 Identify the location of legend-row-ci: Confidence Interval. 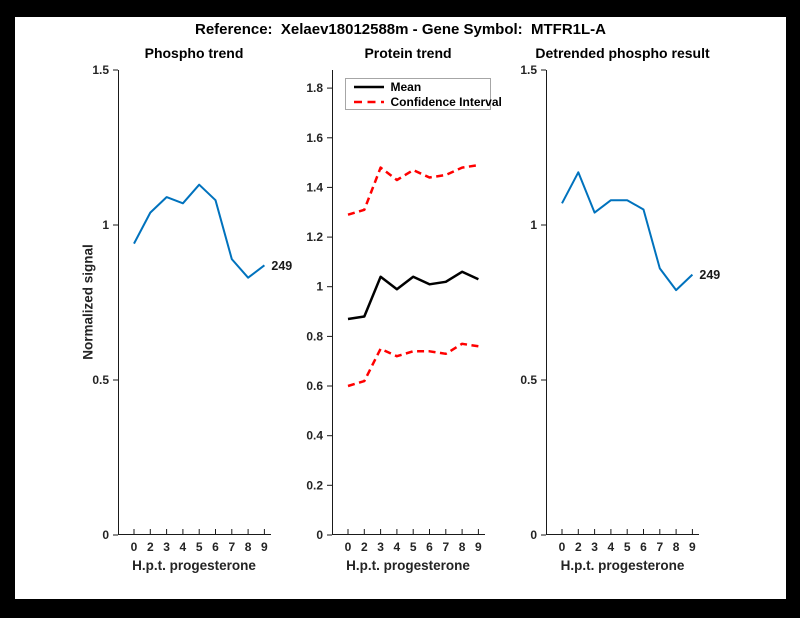
(424, 102).